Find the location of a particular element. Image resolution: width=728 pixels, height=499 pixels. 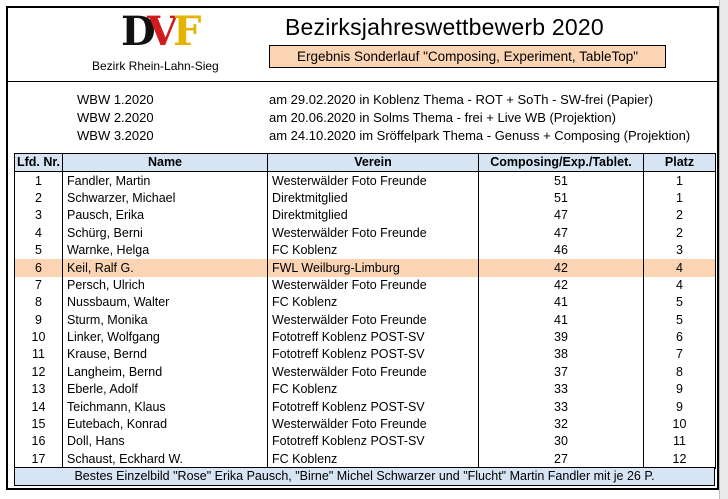

cell-verein: FWL Weilburg-Limburg is located at coordinates (373, 268).